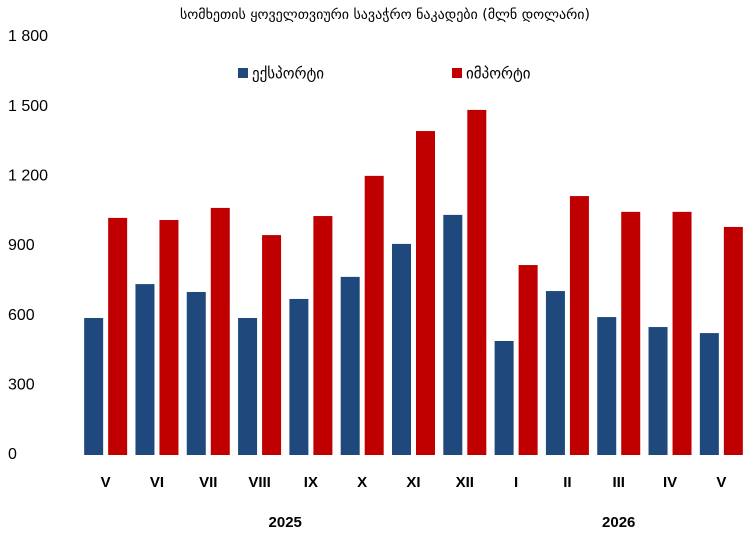 This screenshot has height=543, width=755. I want to click on y-tick-label: 300, so click(21, 385).